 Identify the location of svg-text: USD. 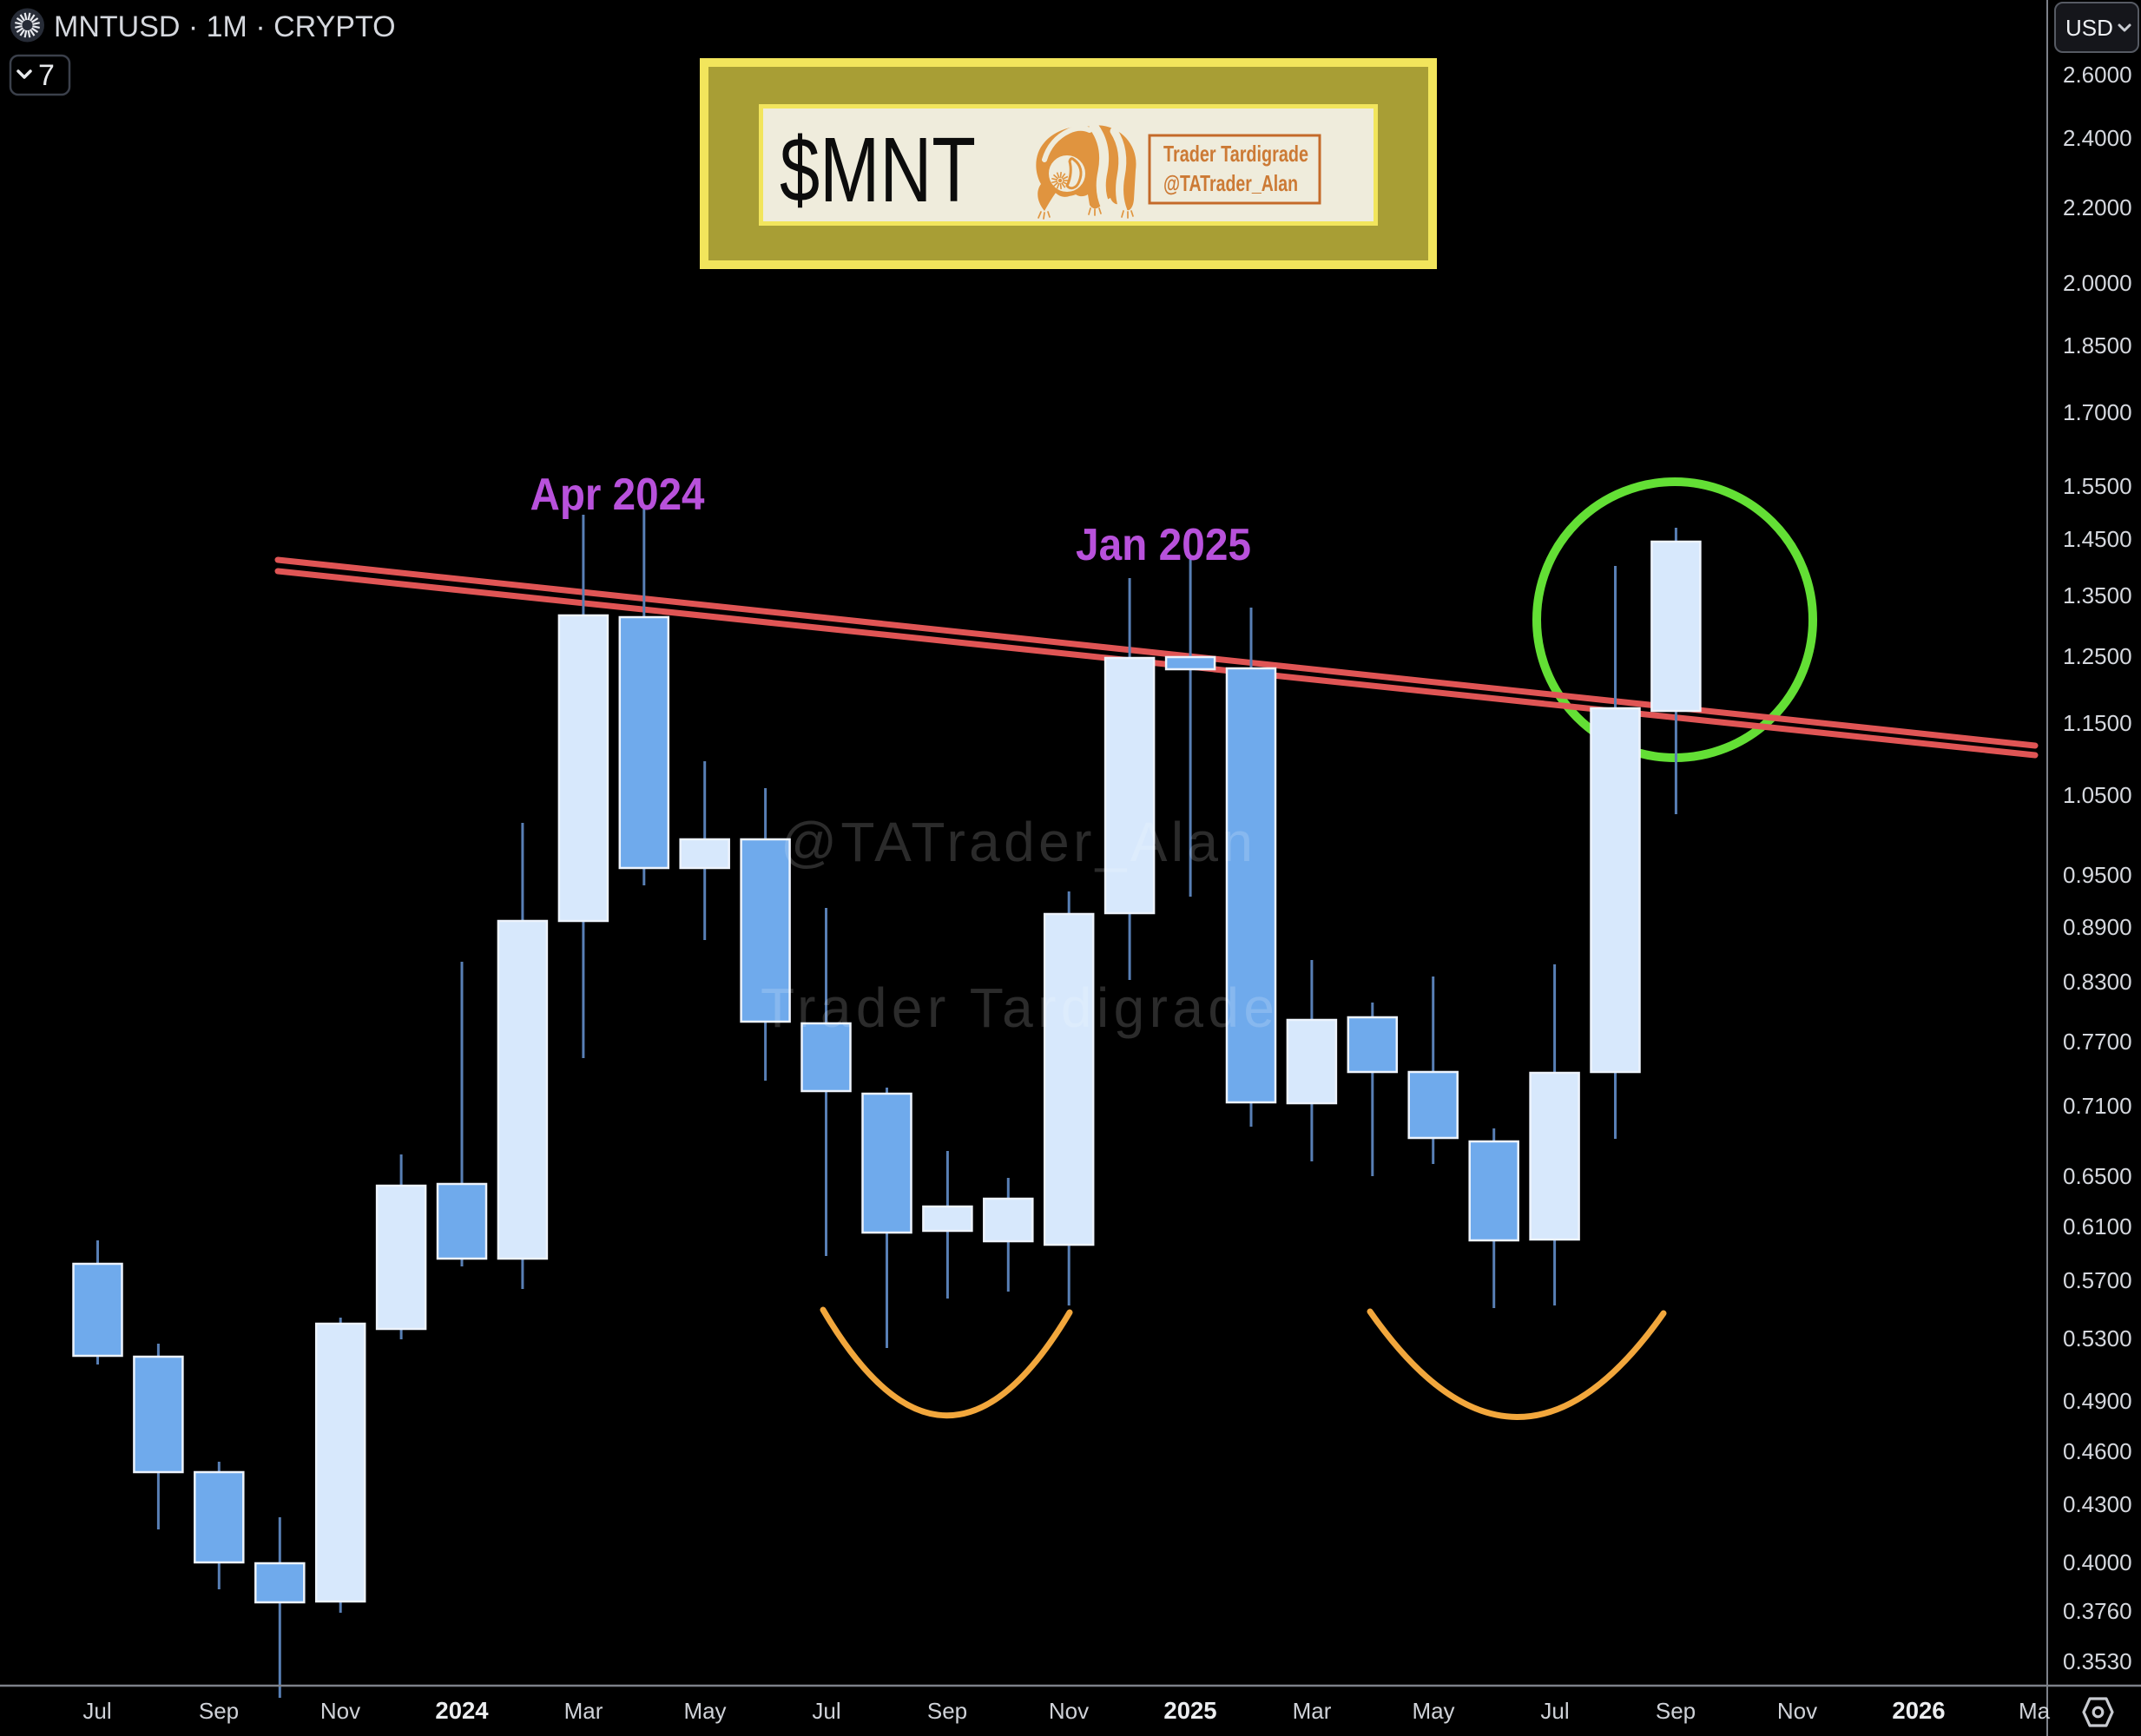
(2089, 28).